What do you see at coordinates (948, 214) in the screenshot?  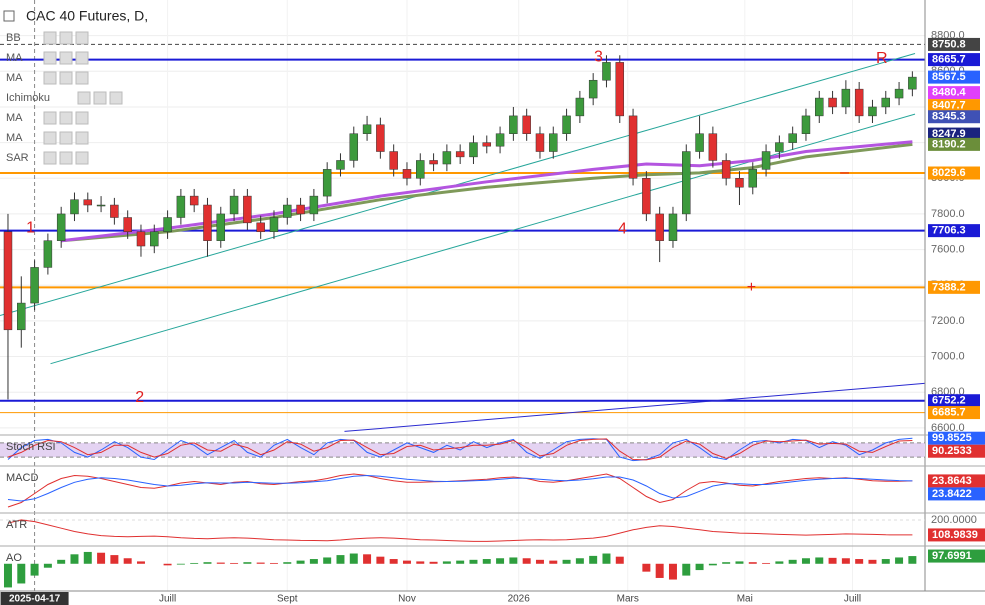 I see `y-tick-label: 7800.0` at bounding box center [948, 214].